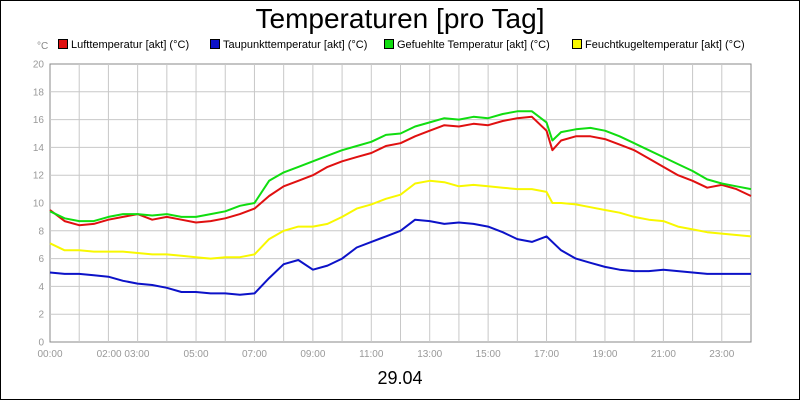  I want to click on legend-label-feuchtkugeltemperatur: Feuchtkugeltemperatur [akt] (°C), so click(665, 45).